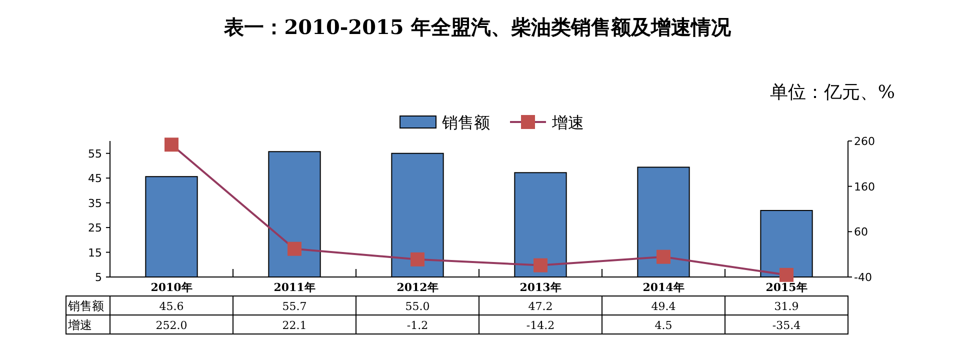  I want to click on text: 销售额, so click(86, 306).